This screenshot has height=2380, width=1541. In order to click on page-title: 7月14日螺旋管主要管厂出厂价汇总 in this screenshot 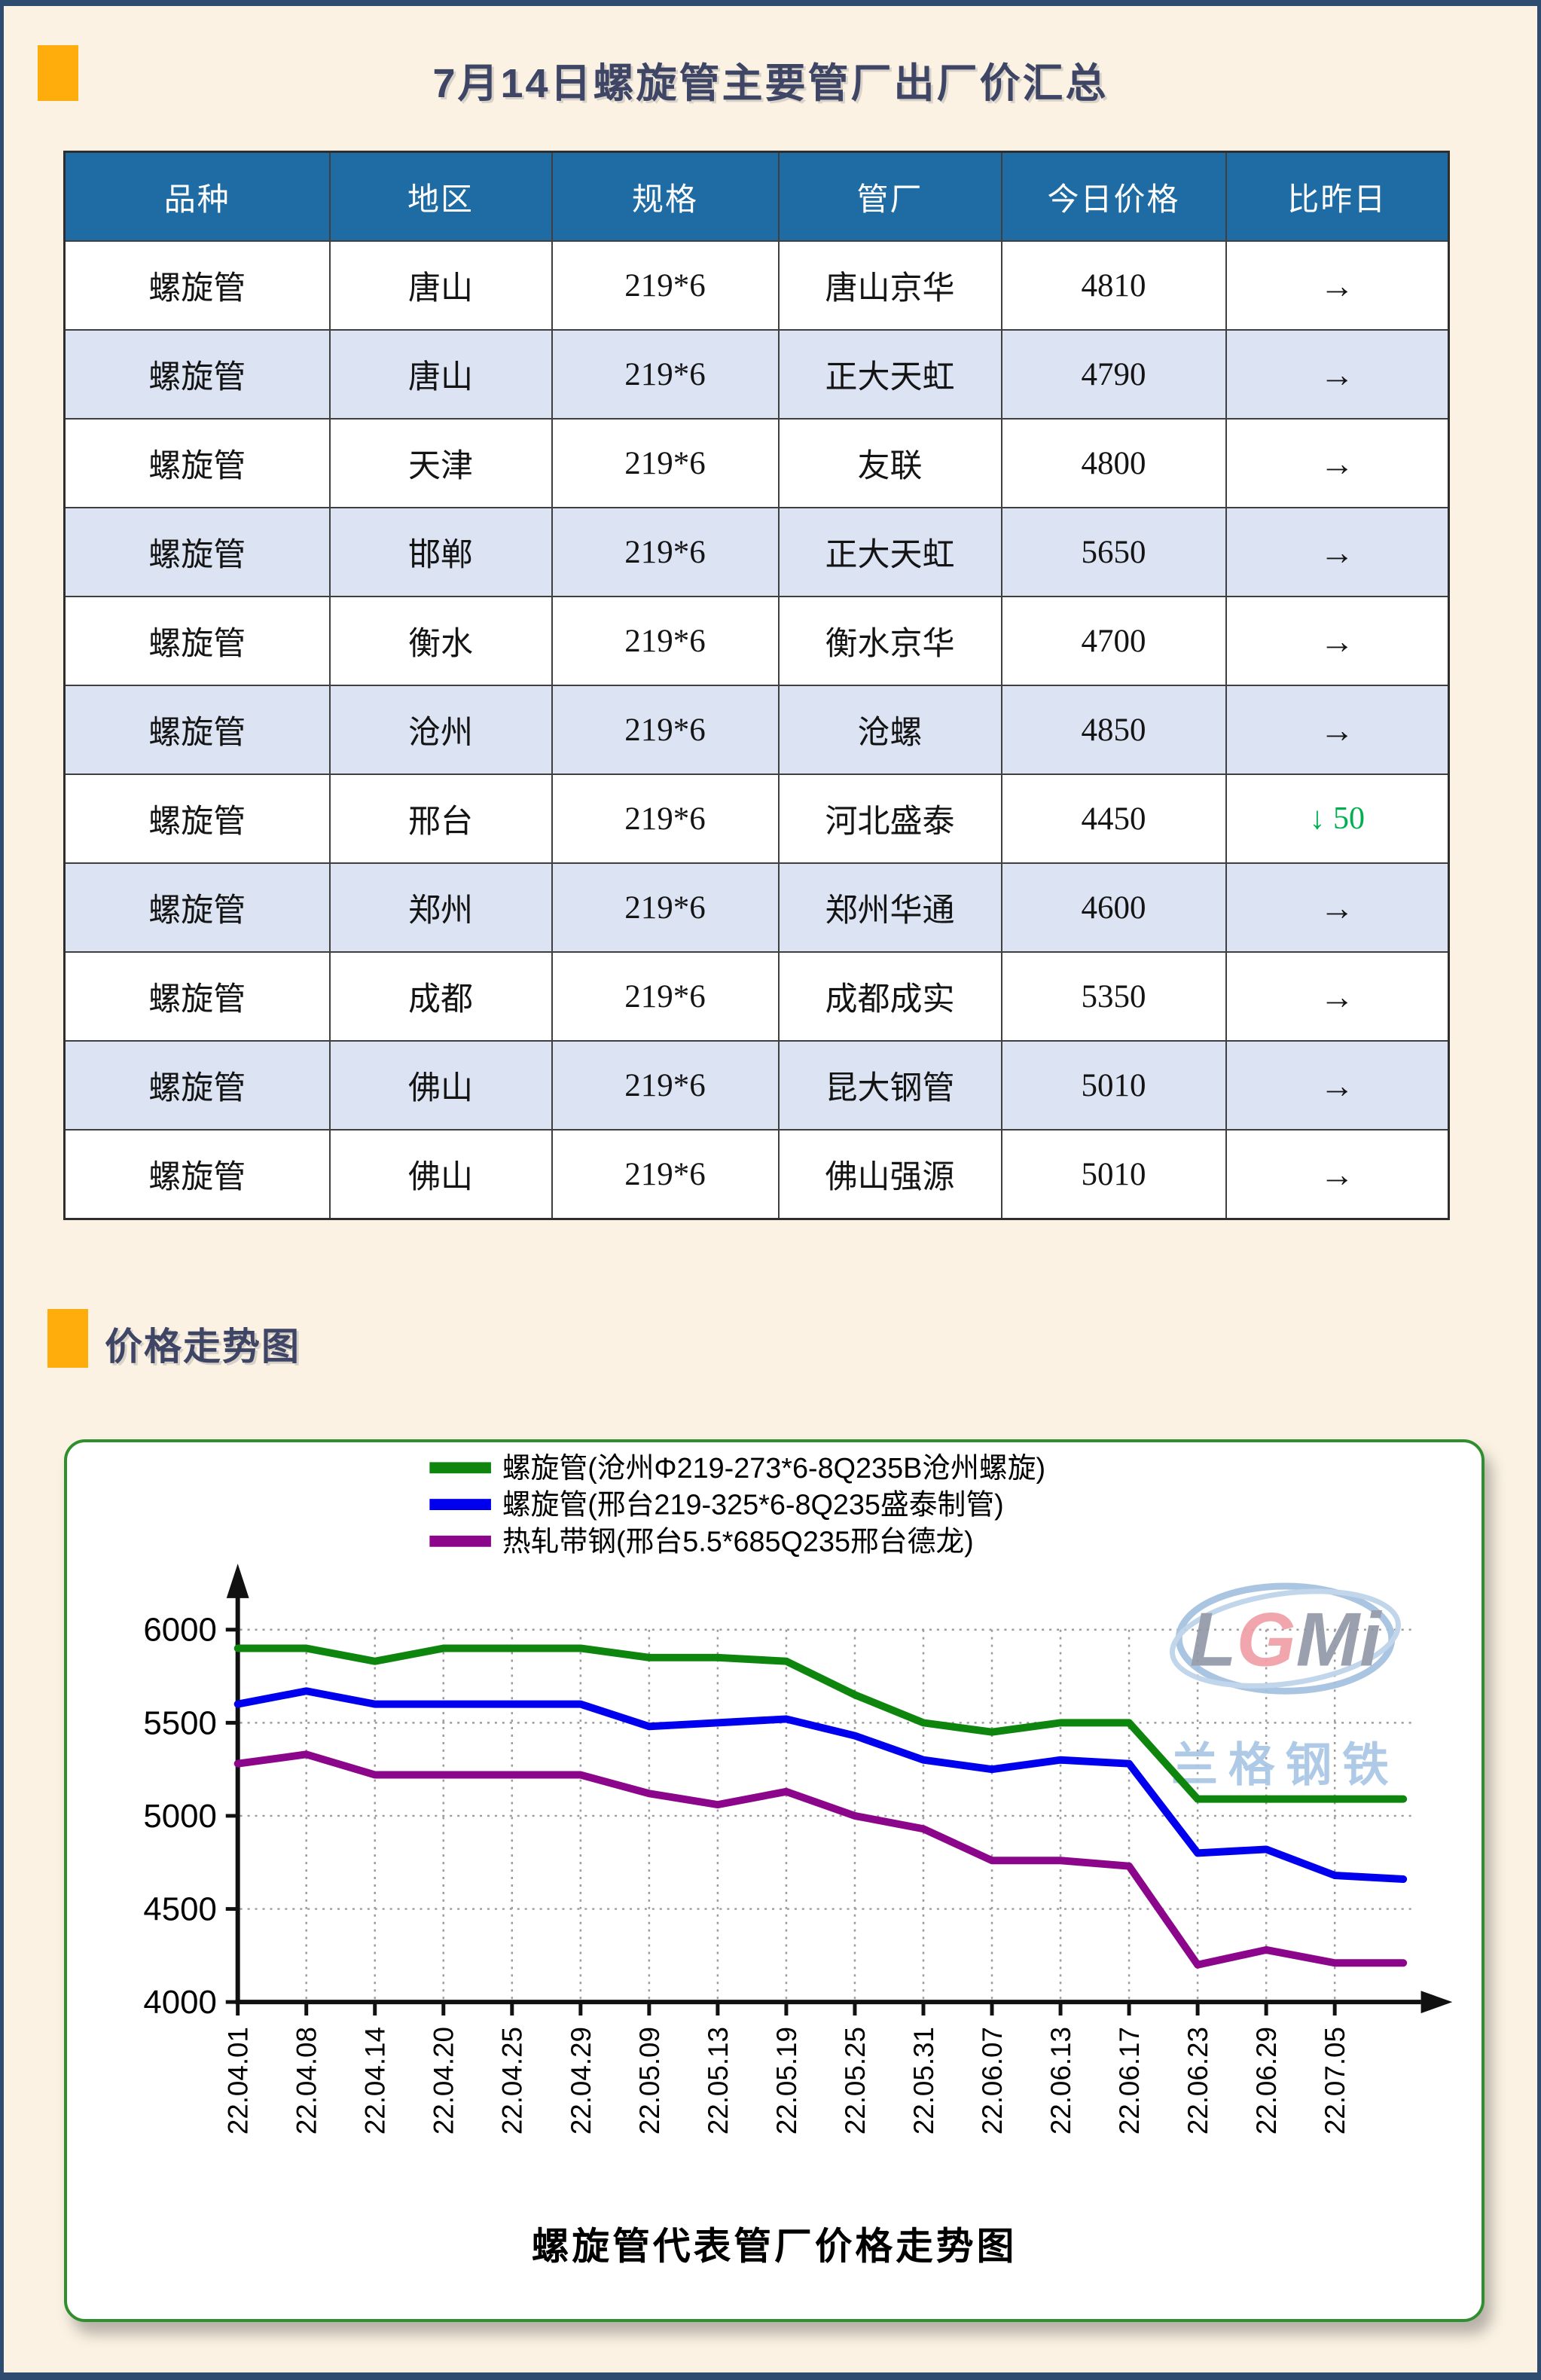, I will do `click(770, 83)`.